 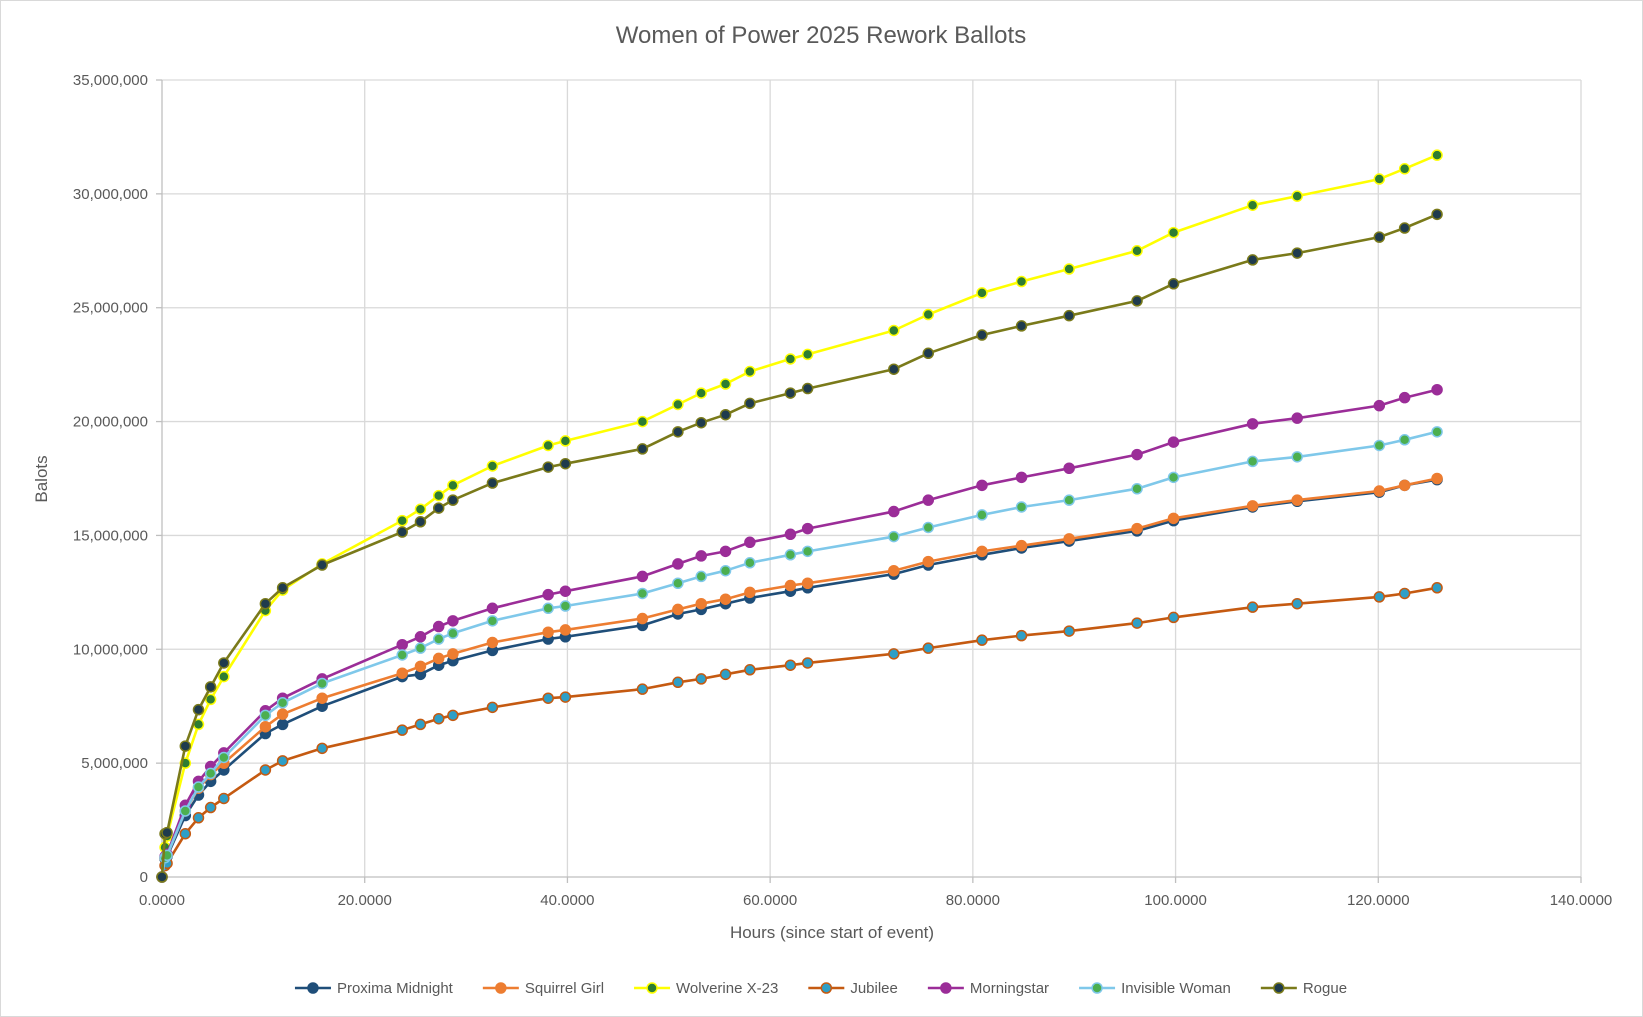 I want to click on legend-item: Jubilee, so click(x=853, y=988).